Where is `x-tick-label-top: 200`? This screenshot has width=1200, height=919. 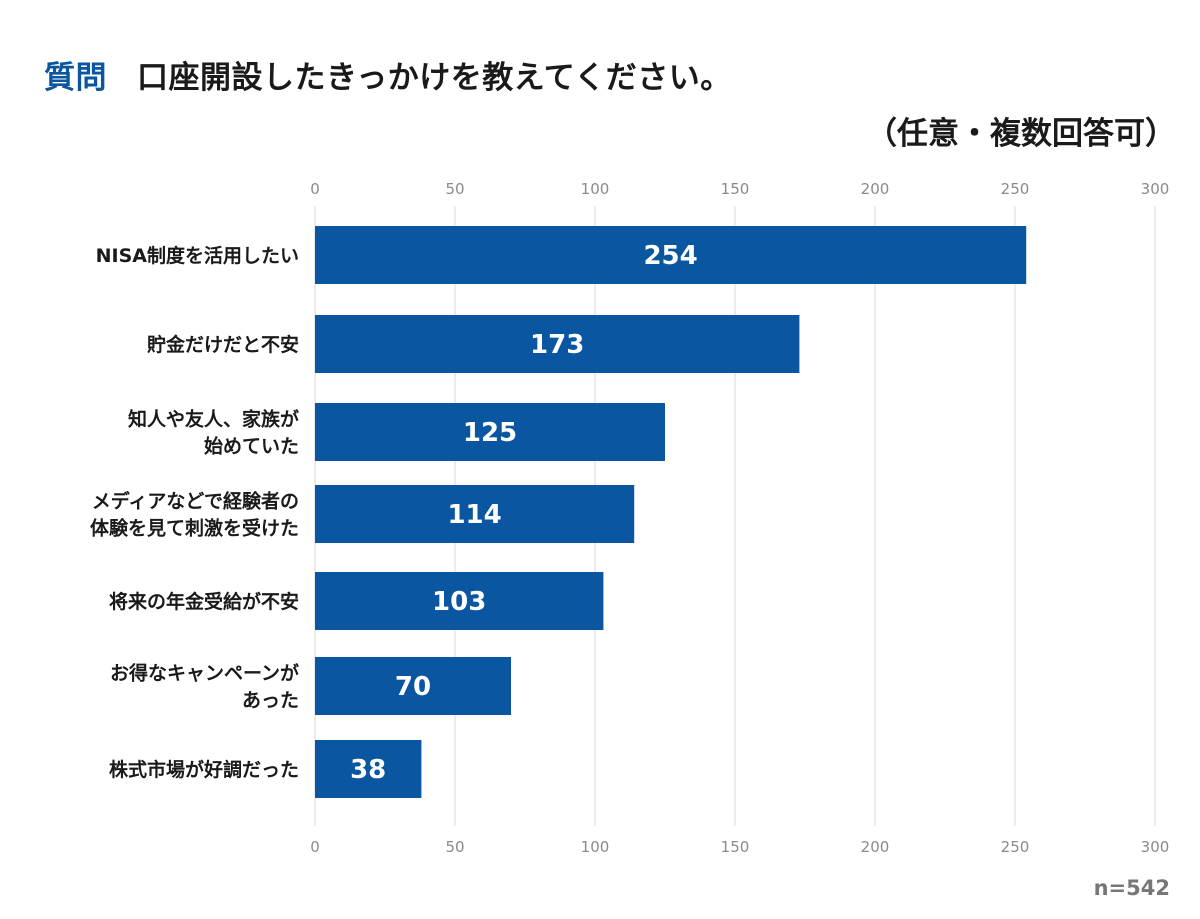 x-tick-label-top: 200 is located at coordinates (875, 189).